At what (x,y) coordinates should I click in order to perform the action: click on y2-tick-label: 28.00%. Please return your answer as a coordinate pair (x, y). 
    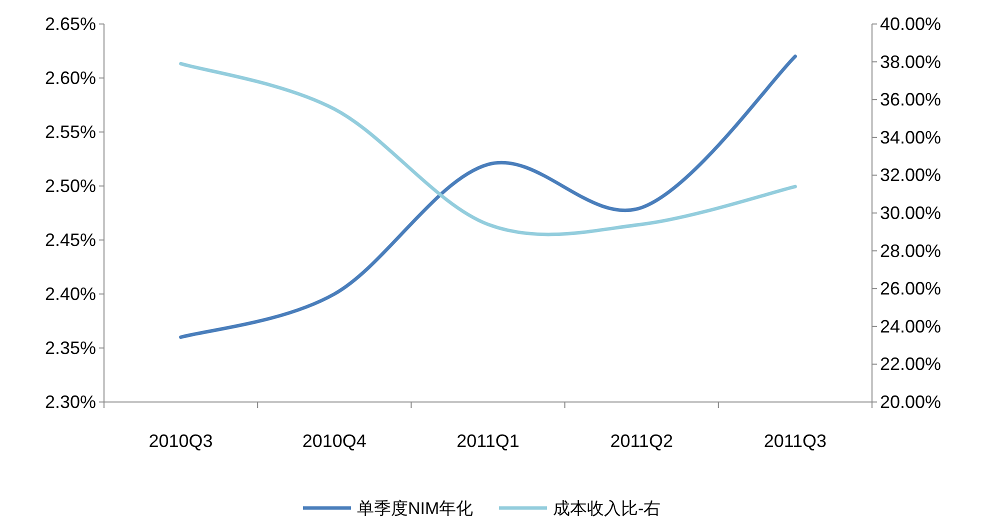
    Looking at the image, I should click on (911, 250).